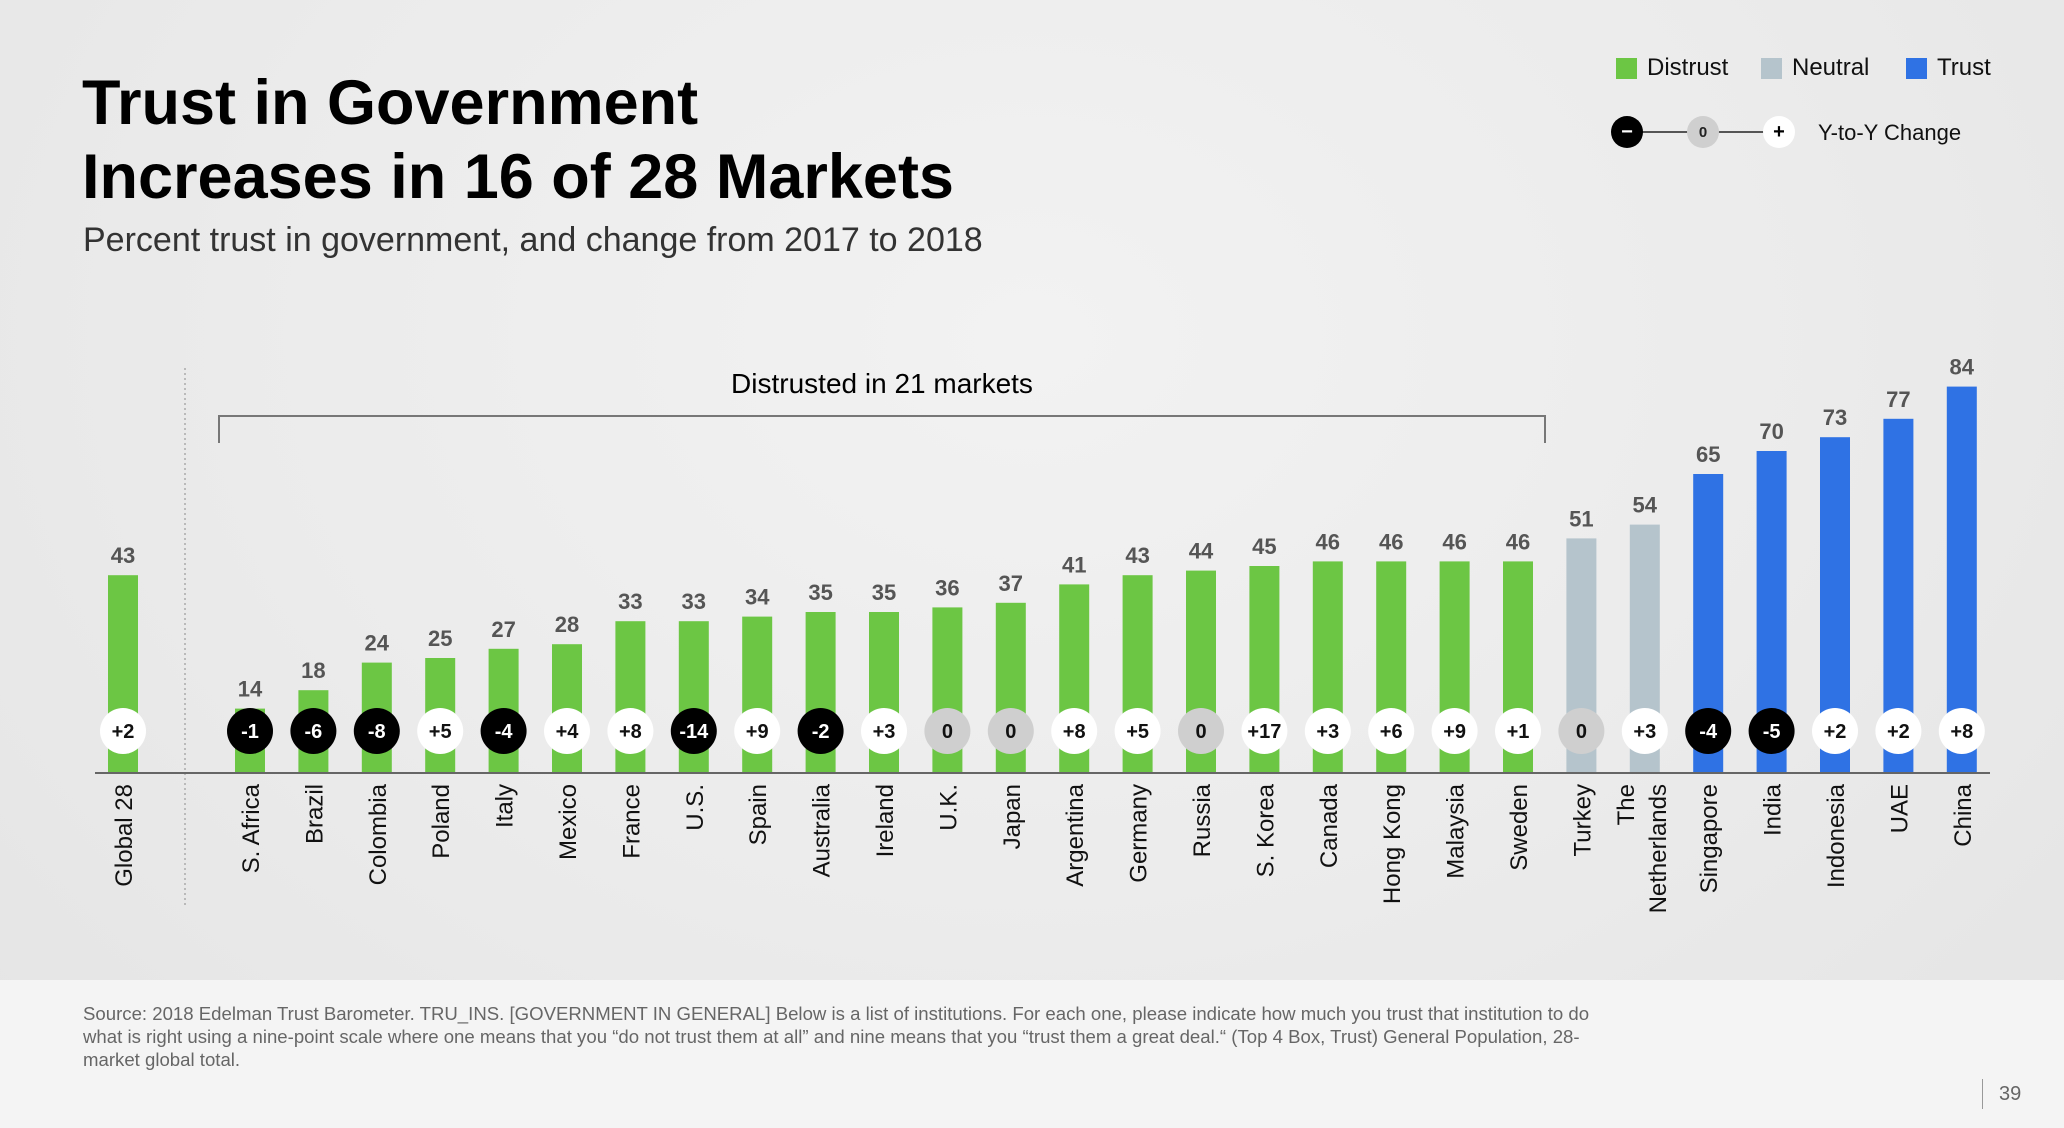 The width and height of the screenshot is (2064, 1128). Describe the element at coordinates (1779, 132) in the screenshot. I see `yoy-legend-plus-icon: +` at that location.